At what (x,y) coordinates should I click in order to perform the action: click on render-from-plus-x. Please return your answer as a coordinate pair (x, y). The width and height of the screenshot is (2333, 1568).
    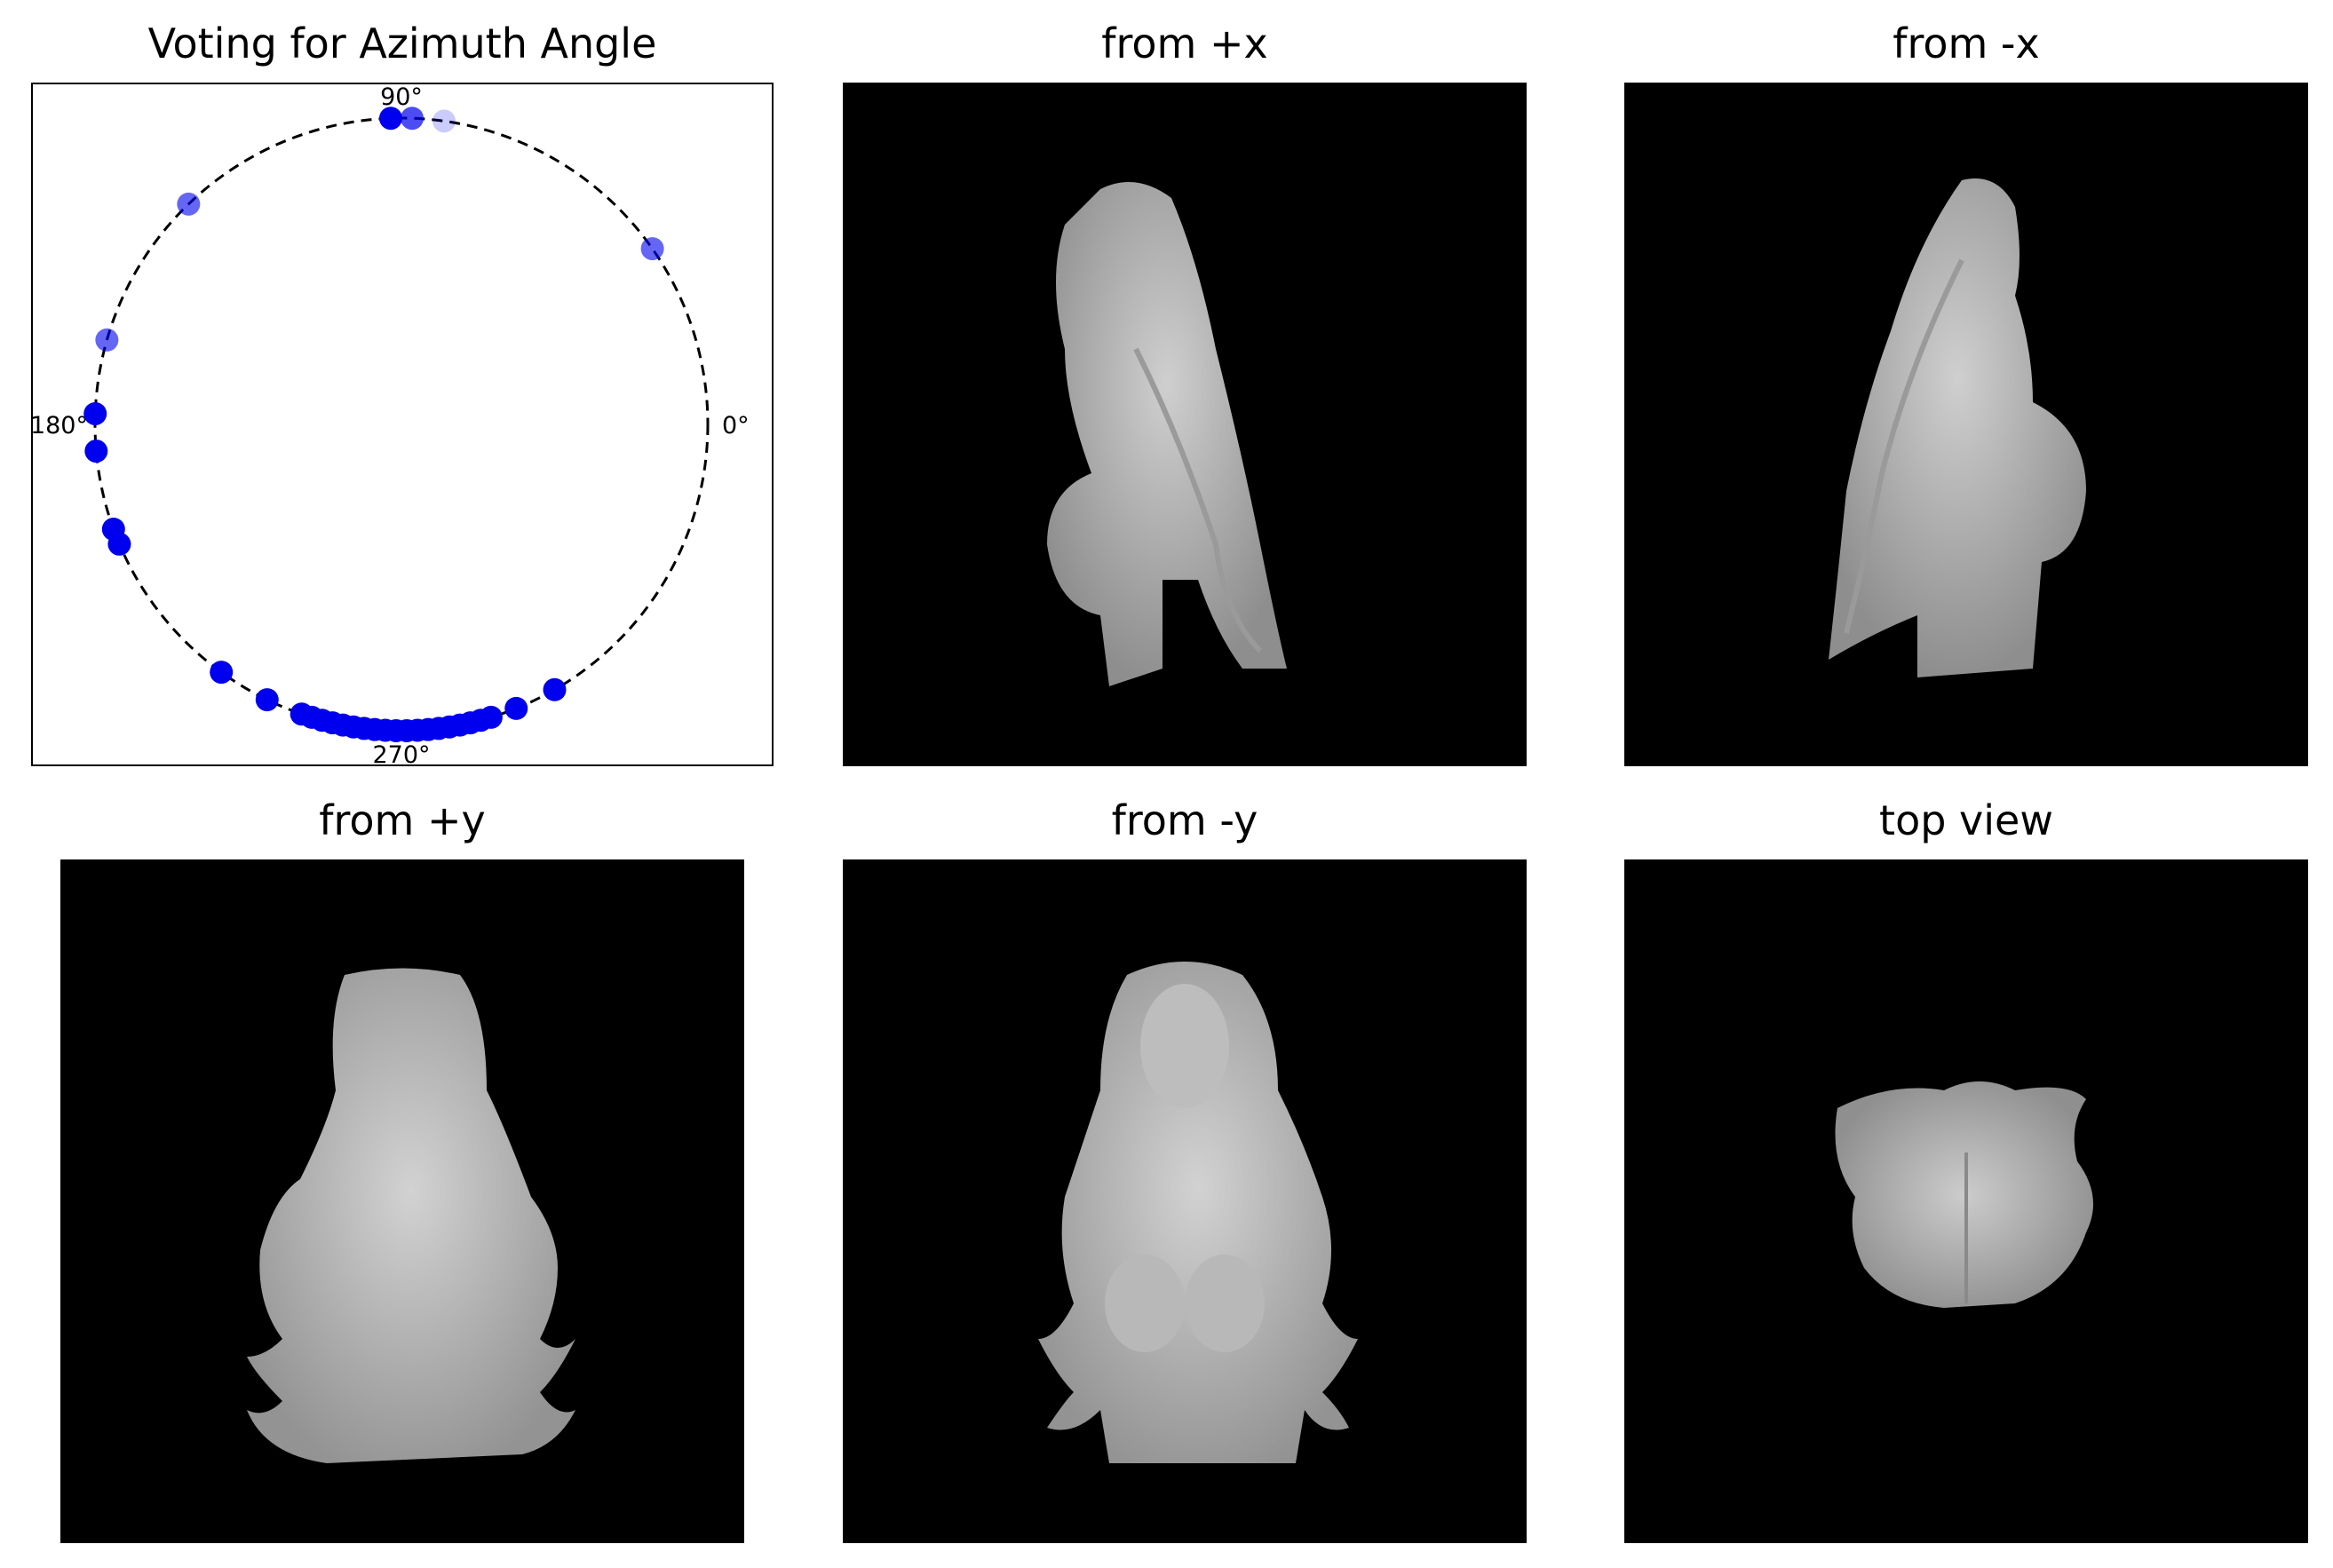
    Looking at the image, I should click on (1185, 424).